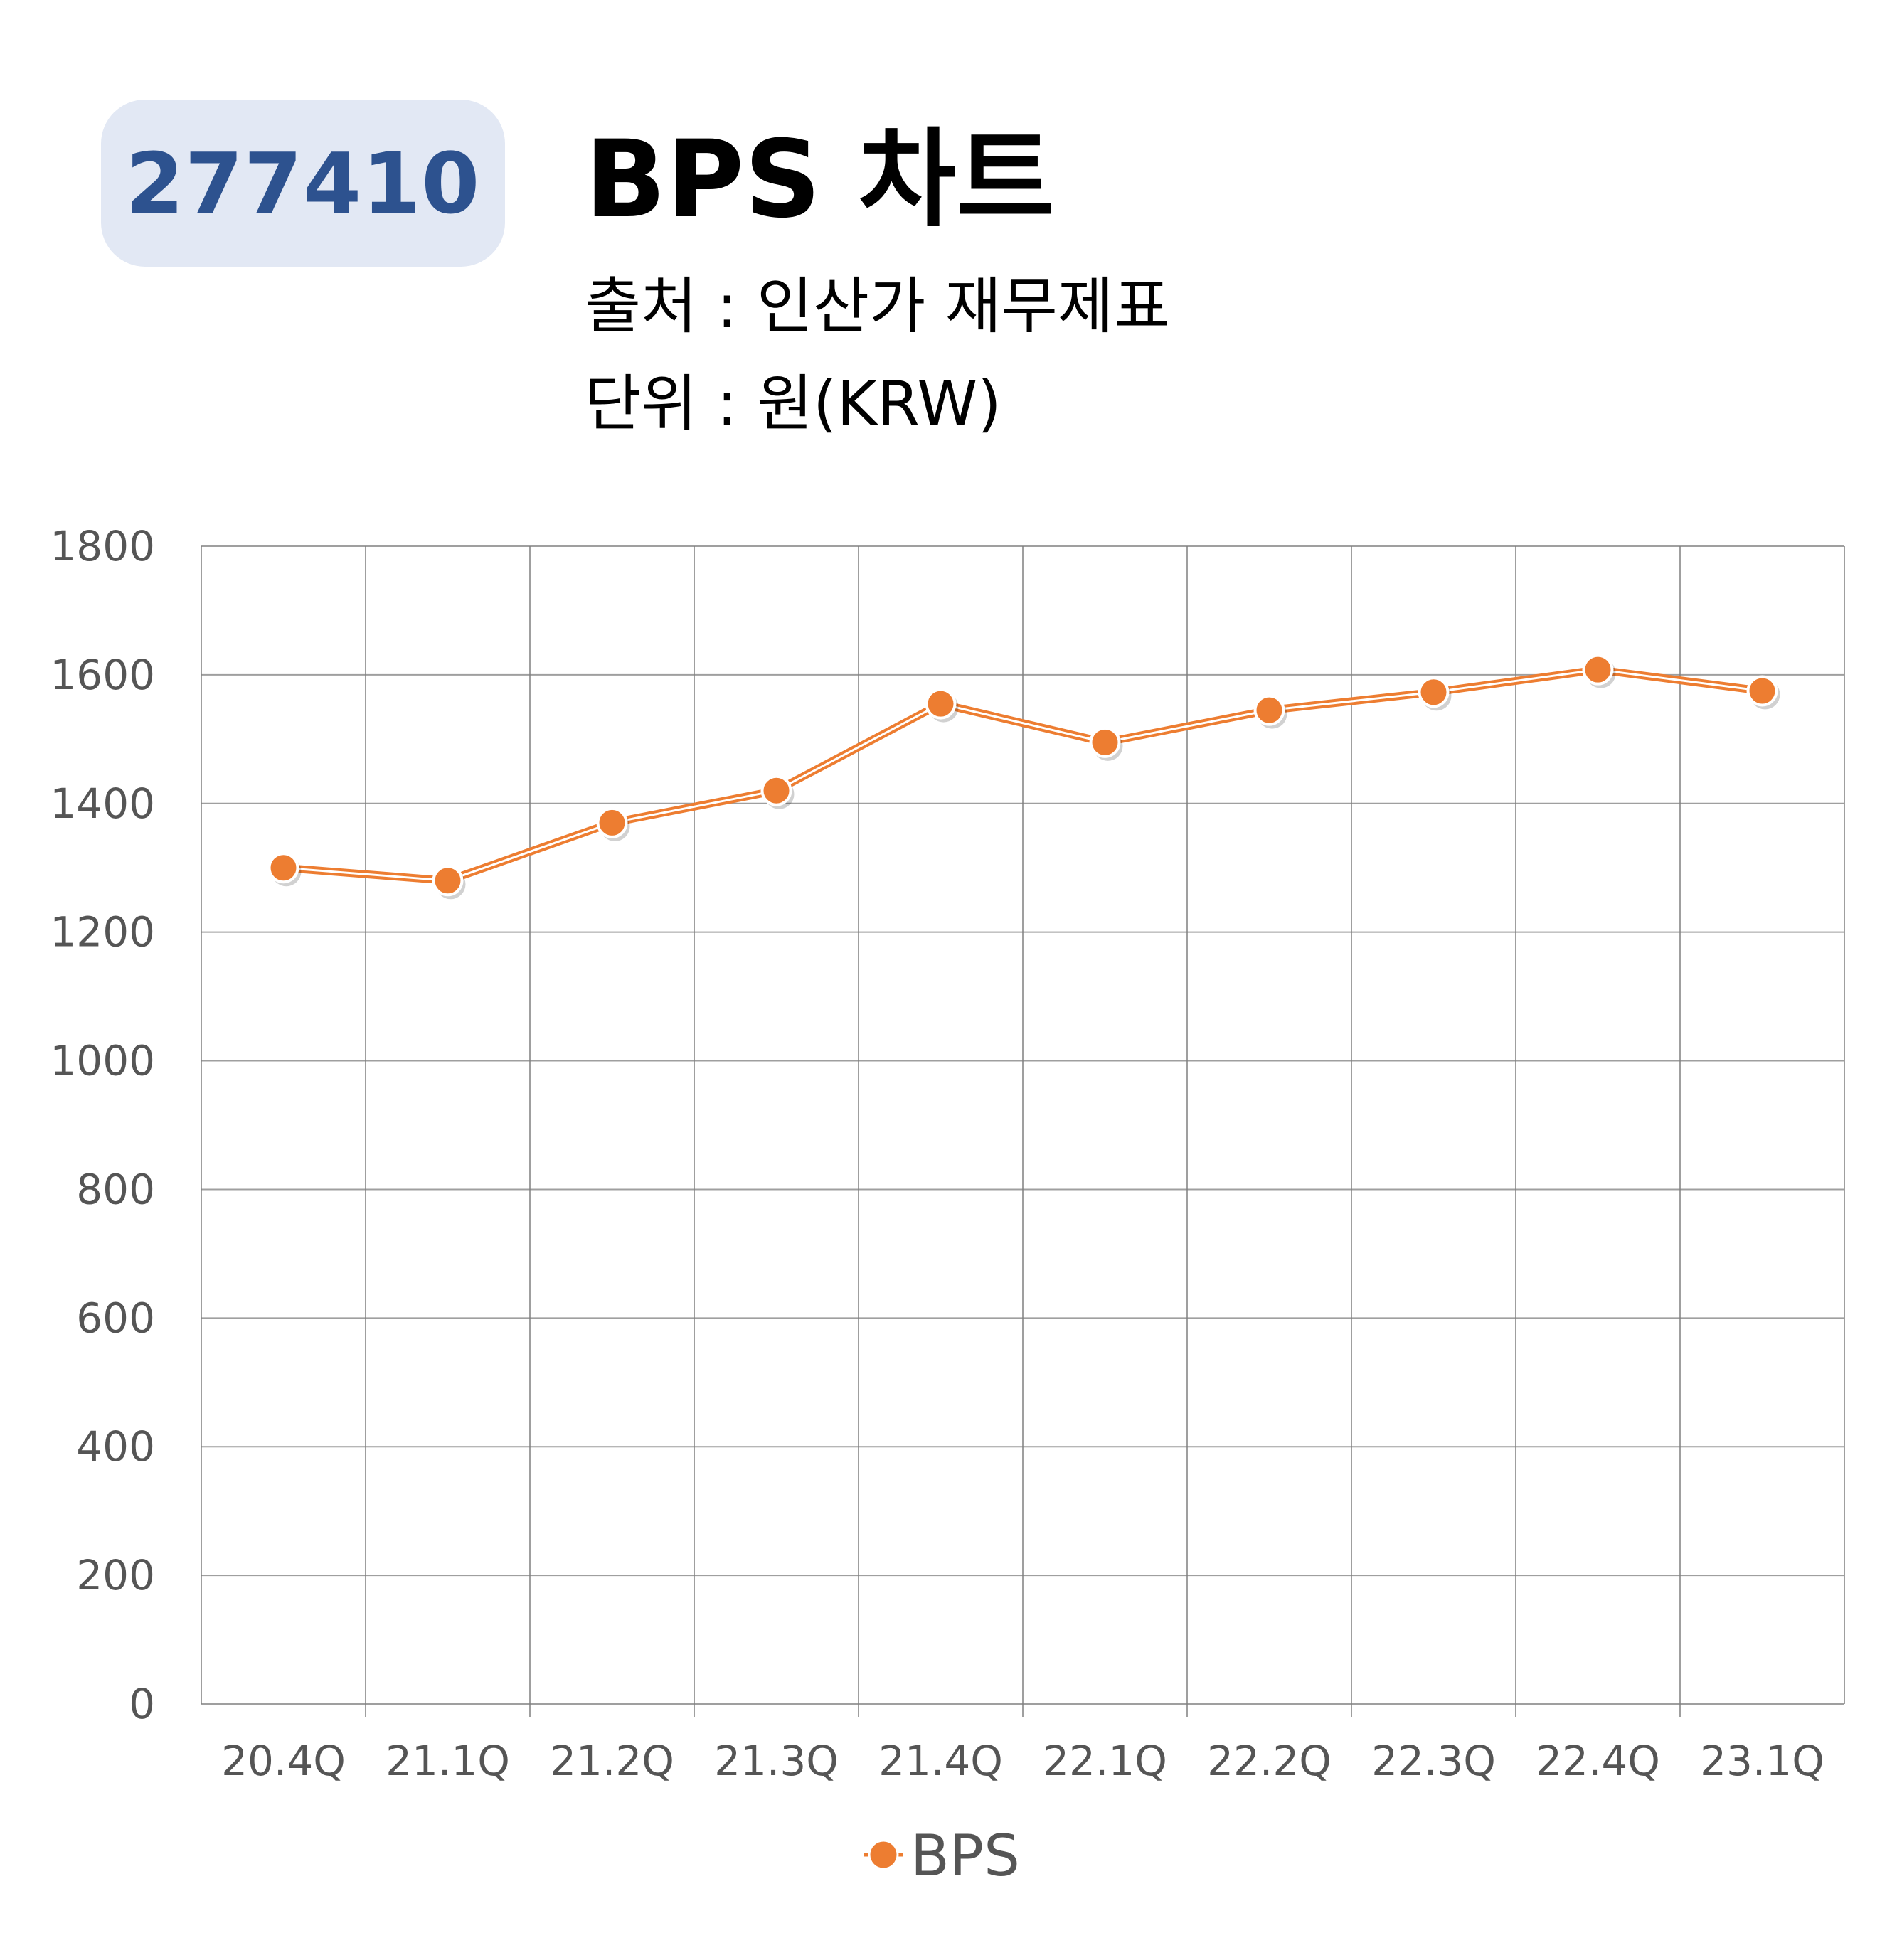 This screenshot has width=1897, height=1960. Describe the element at coordinates (820, 180) in the screenshot. I see `chart-title: BPS 차트` at that location.